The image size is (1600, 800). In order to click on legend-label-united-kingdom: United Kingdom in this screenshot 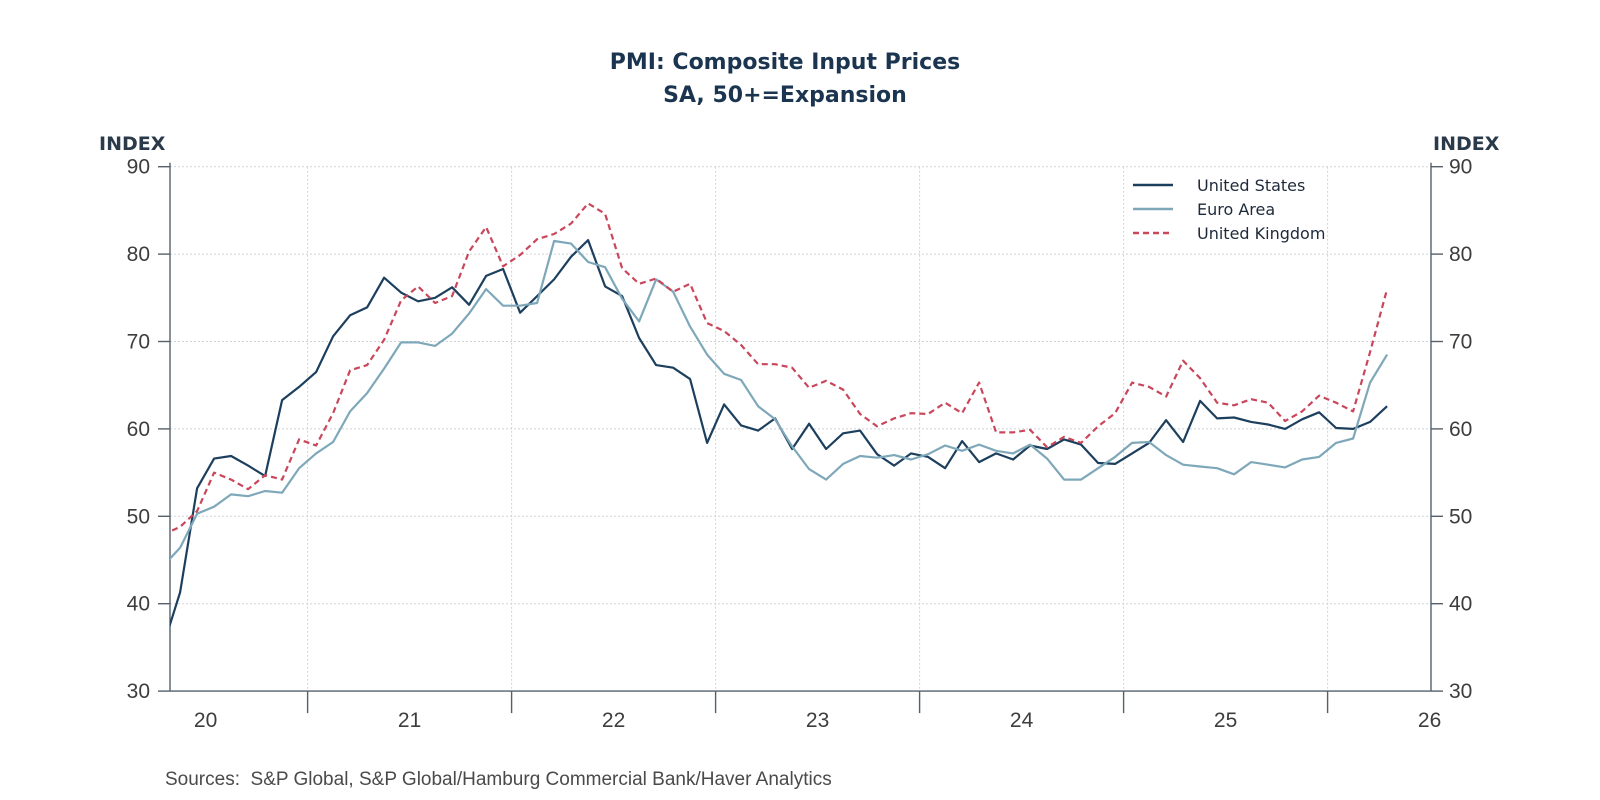, I will do `click(1261, 233)`.